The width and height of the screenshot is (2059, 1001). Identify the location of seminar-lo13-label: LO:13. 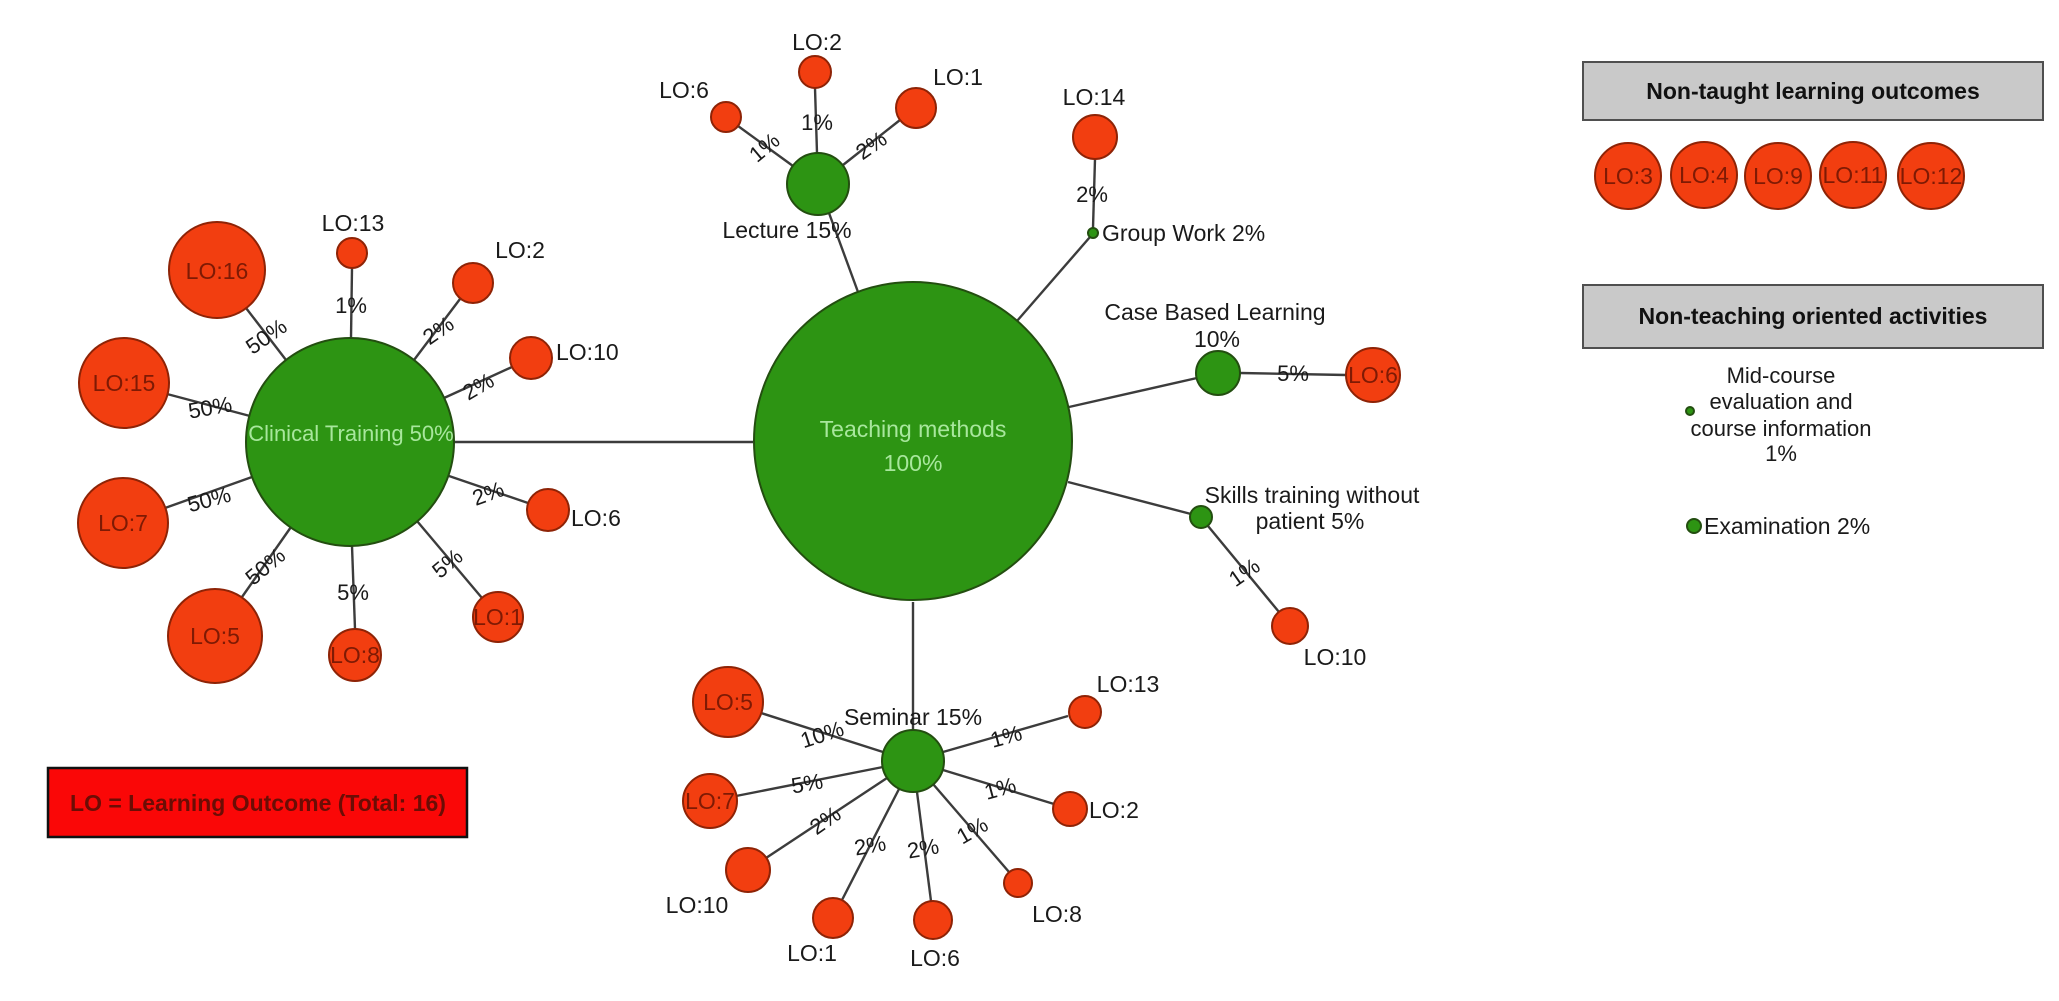
(1128, 684).